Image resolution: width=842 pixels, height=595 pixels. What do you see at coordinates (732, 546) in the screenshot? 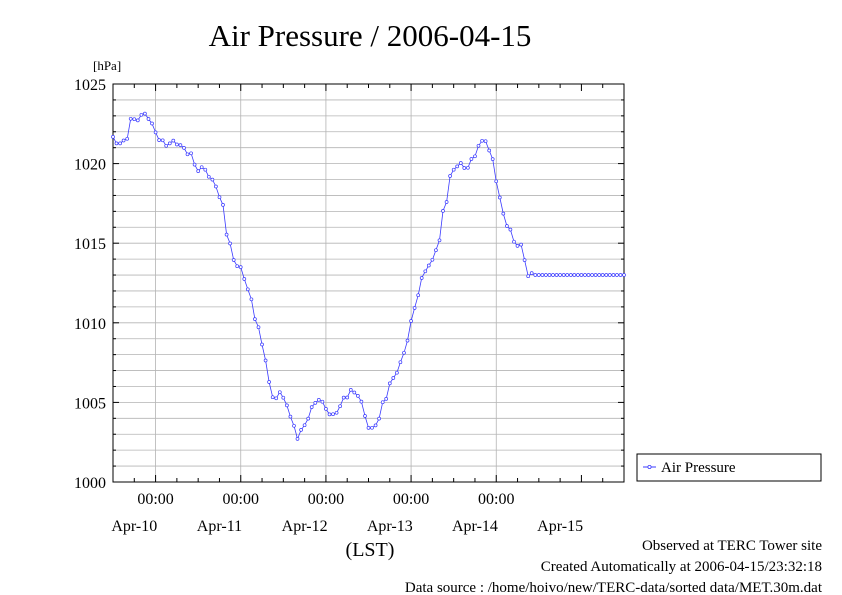
I see `footer-observed-site: Observed at TERC Tower site` at bounding box center [732, 546].